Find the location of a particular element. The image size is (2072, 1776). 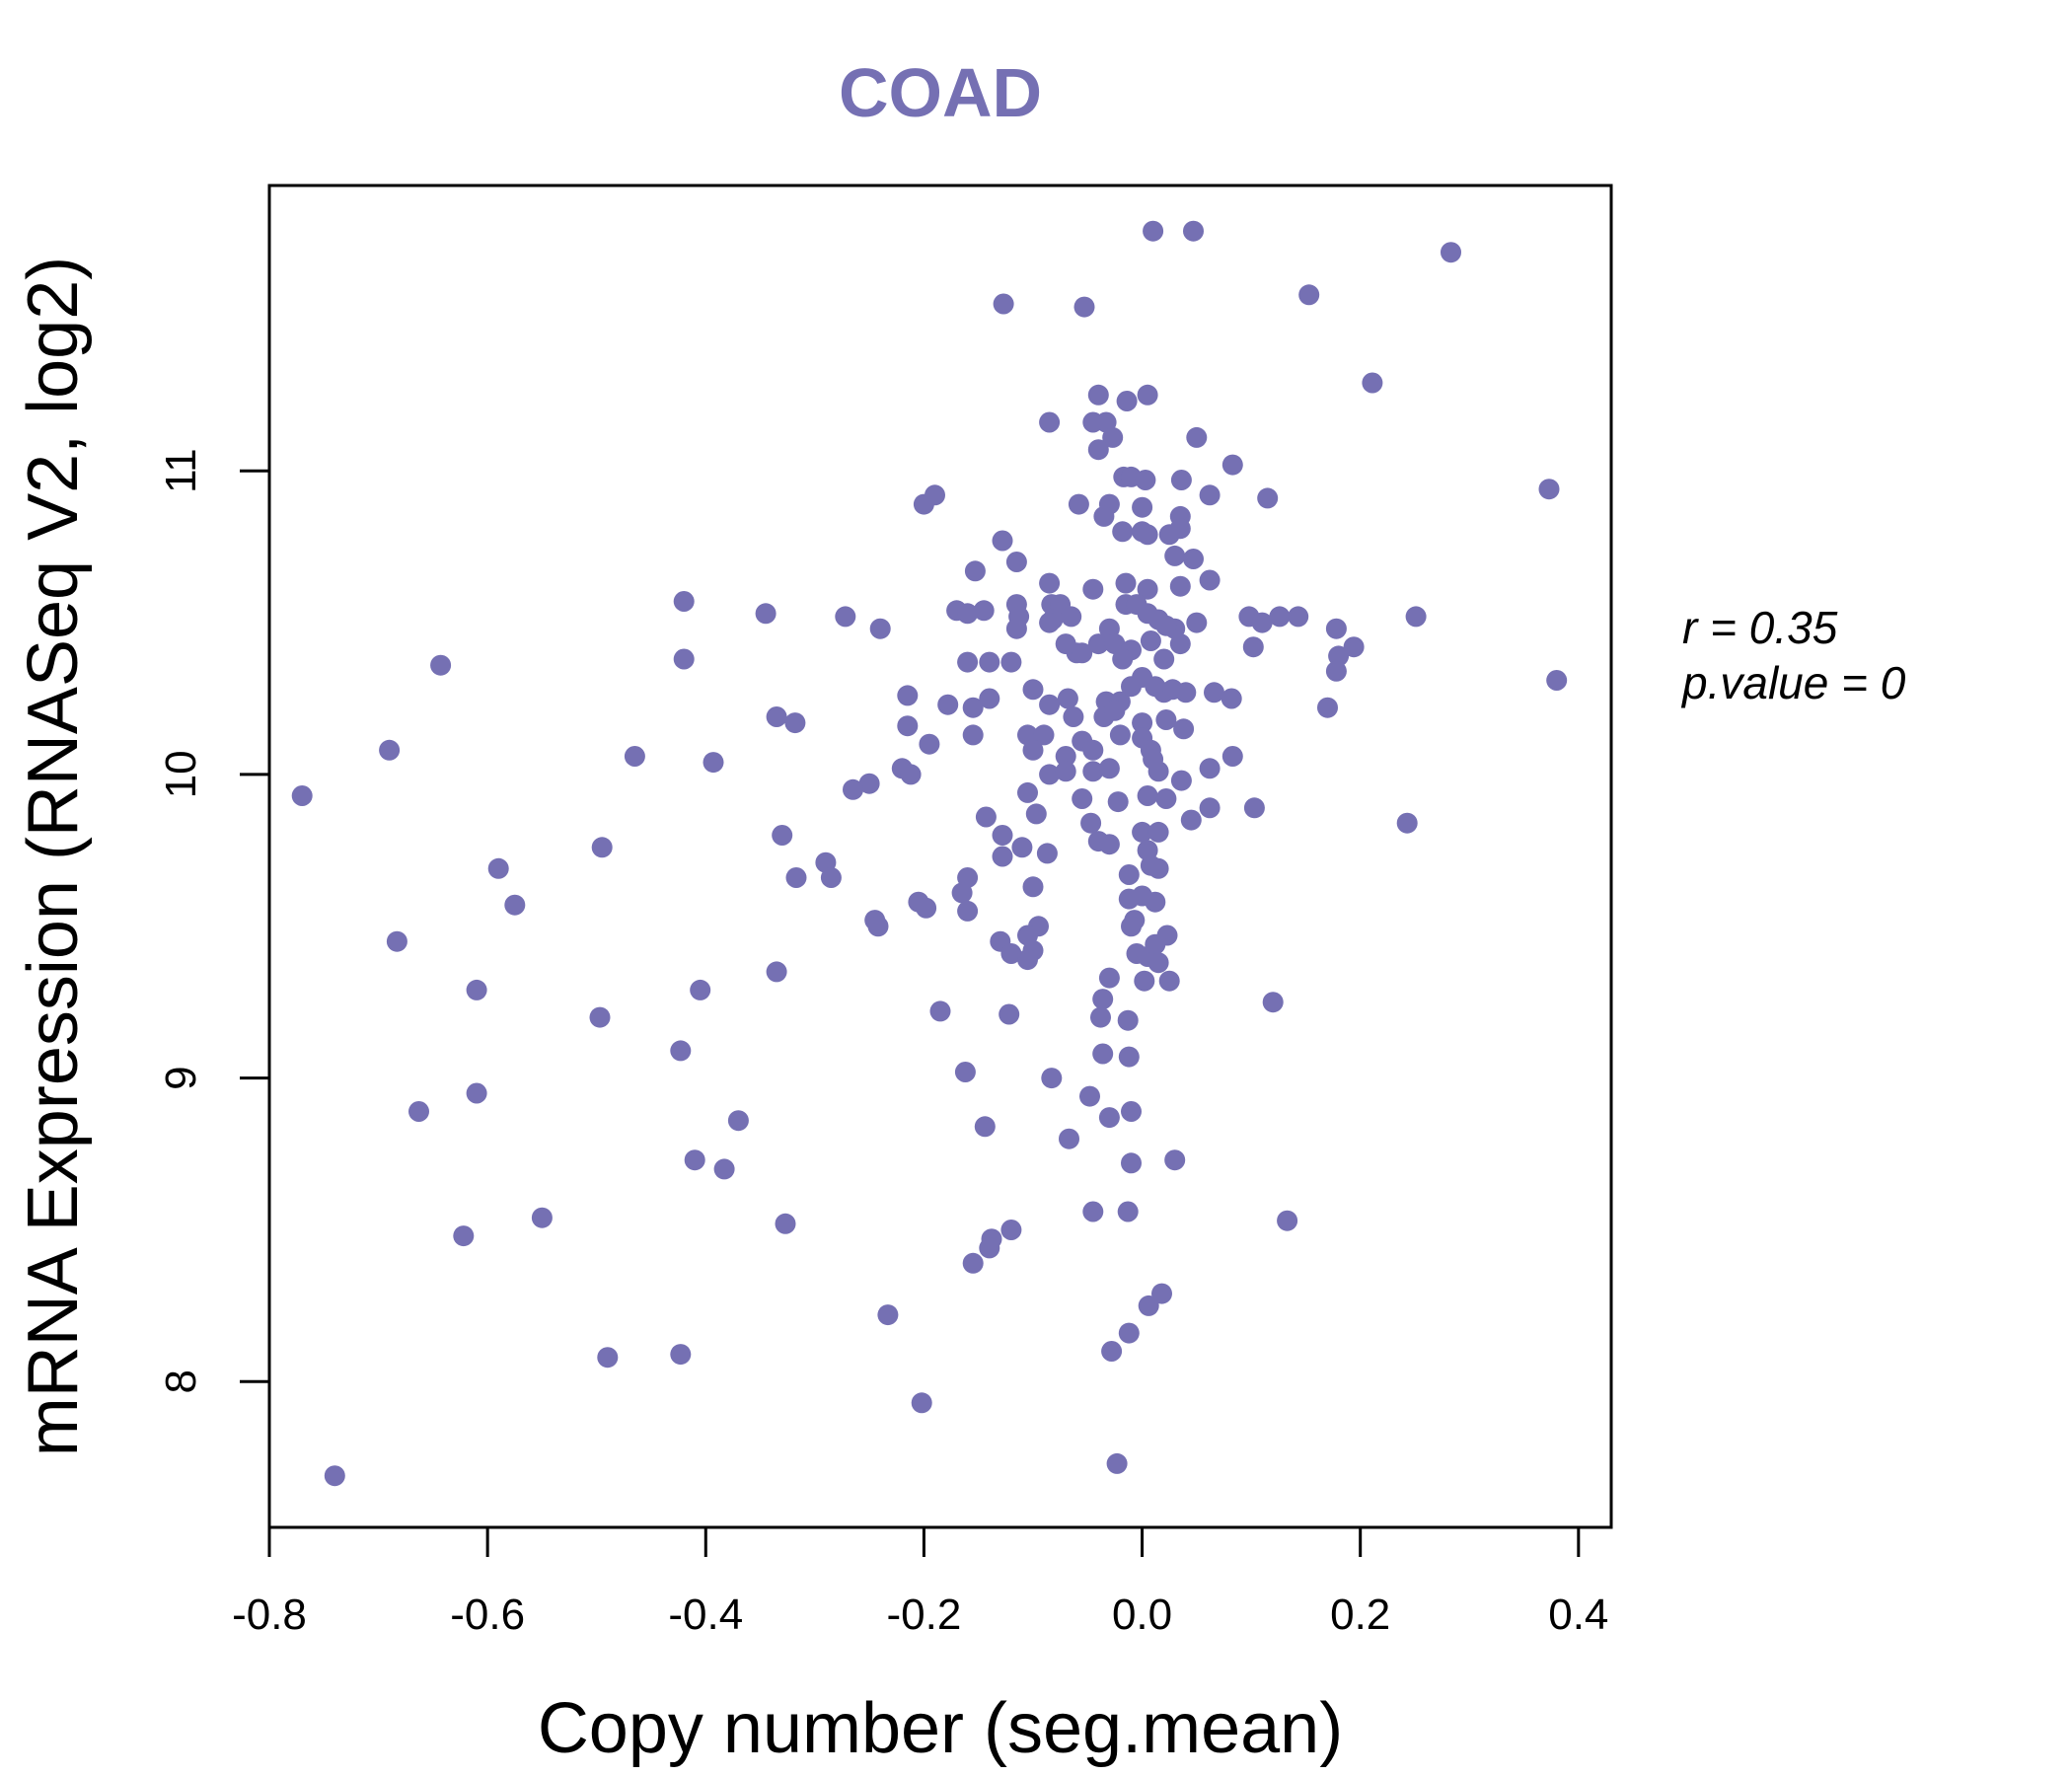

x-tick-label: -0.4 is located at coordinates (706, 1615).